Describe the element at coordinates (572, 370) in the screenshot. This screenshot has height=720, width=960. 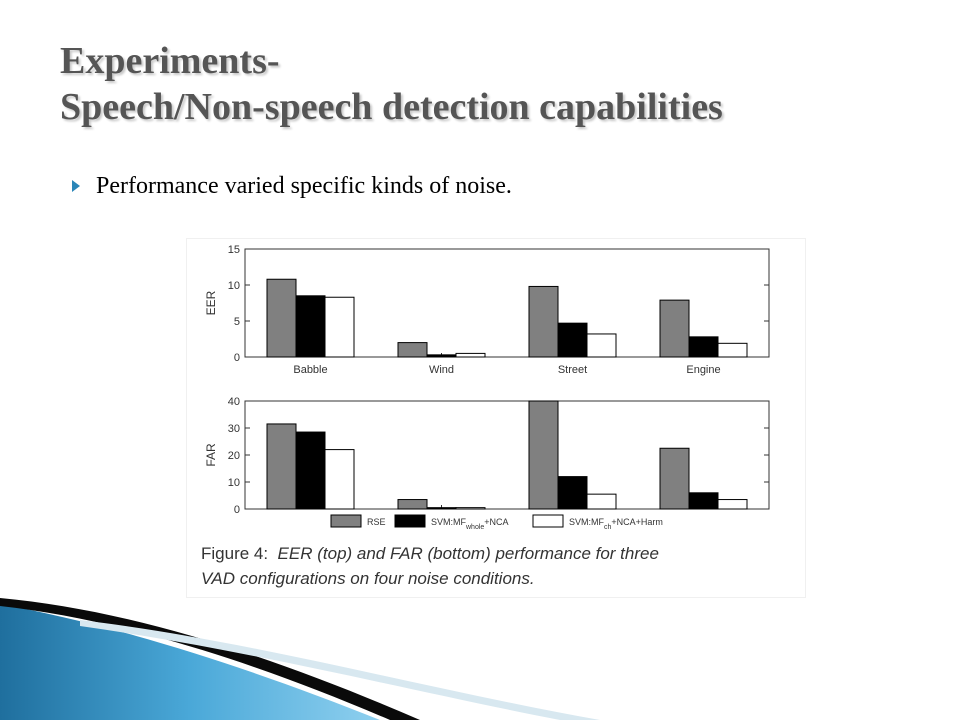
I see `x-tick-label: Street` at that location.